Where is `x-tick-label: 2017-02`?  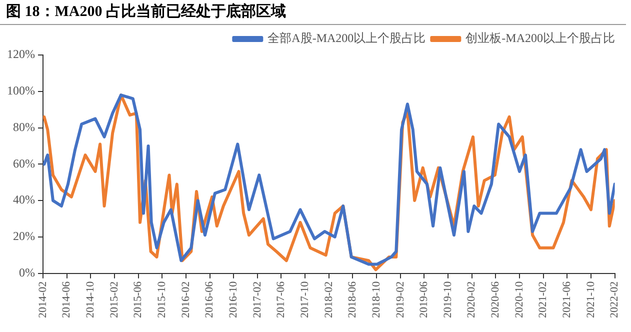 x-tick-label: 2017-02 is located at coordinates (257, 299).